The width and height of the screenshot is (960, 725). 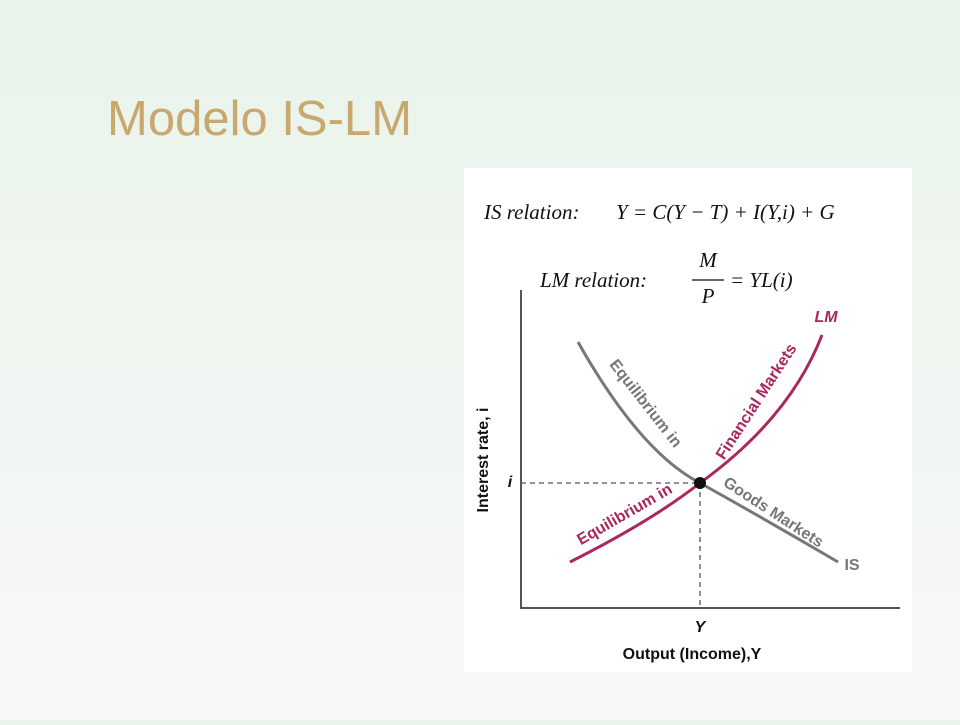 What do you see at coordinates (826, 317) in the screenshot?
I see `lm-curve-label: LM` at bounding box center [826, 317].